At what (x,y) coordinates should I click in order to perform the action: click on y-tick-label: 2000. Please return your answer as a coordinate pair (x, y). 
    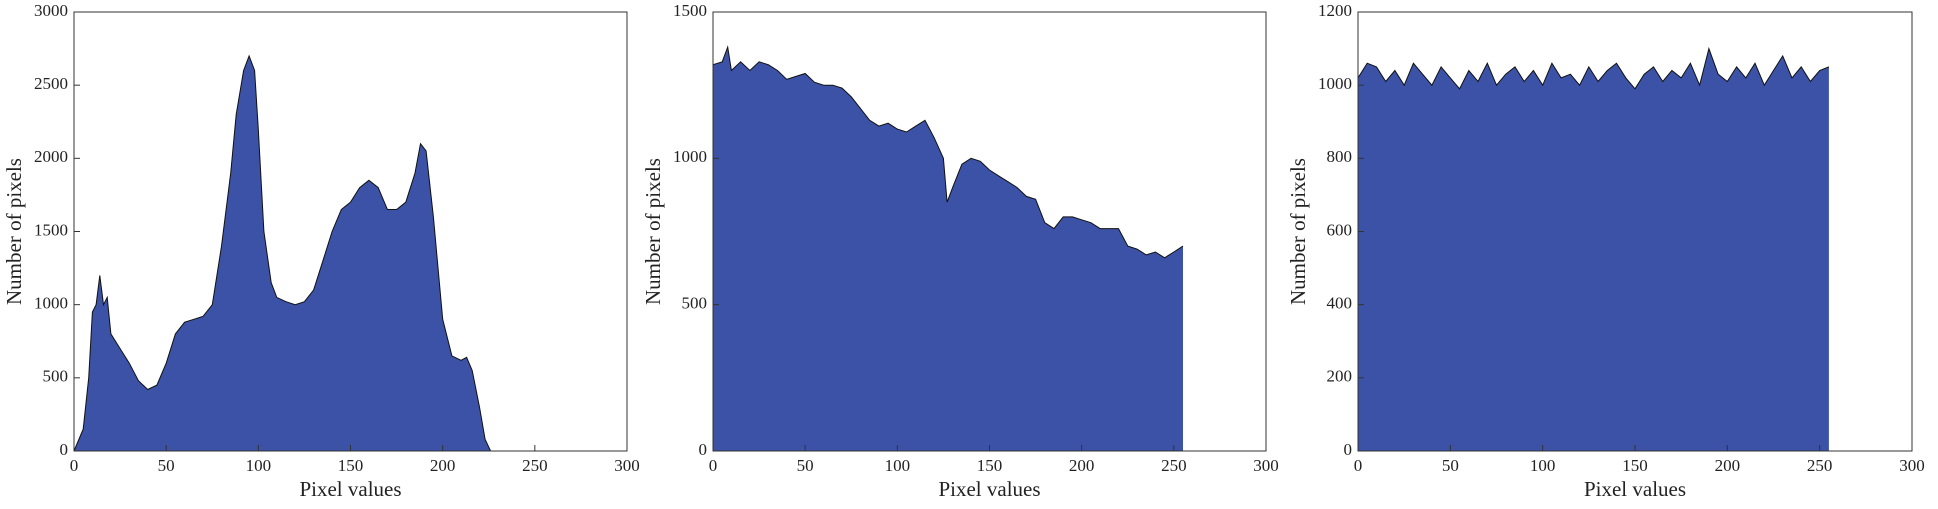
    Looking at the image, I should click on (51, 156).